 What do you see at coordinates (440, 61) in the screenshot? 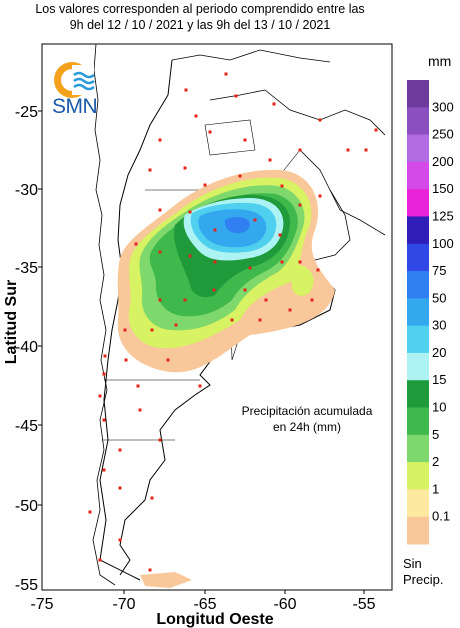
I see `legend-unit: mm` at bounding box center [440, 61].